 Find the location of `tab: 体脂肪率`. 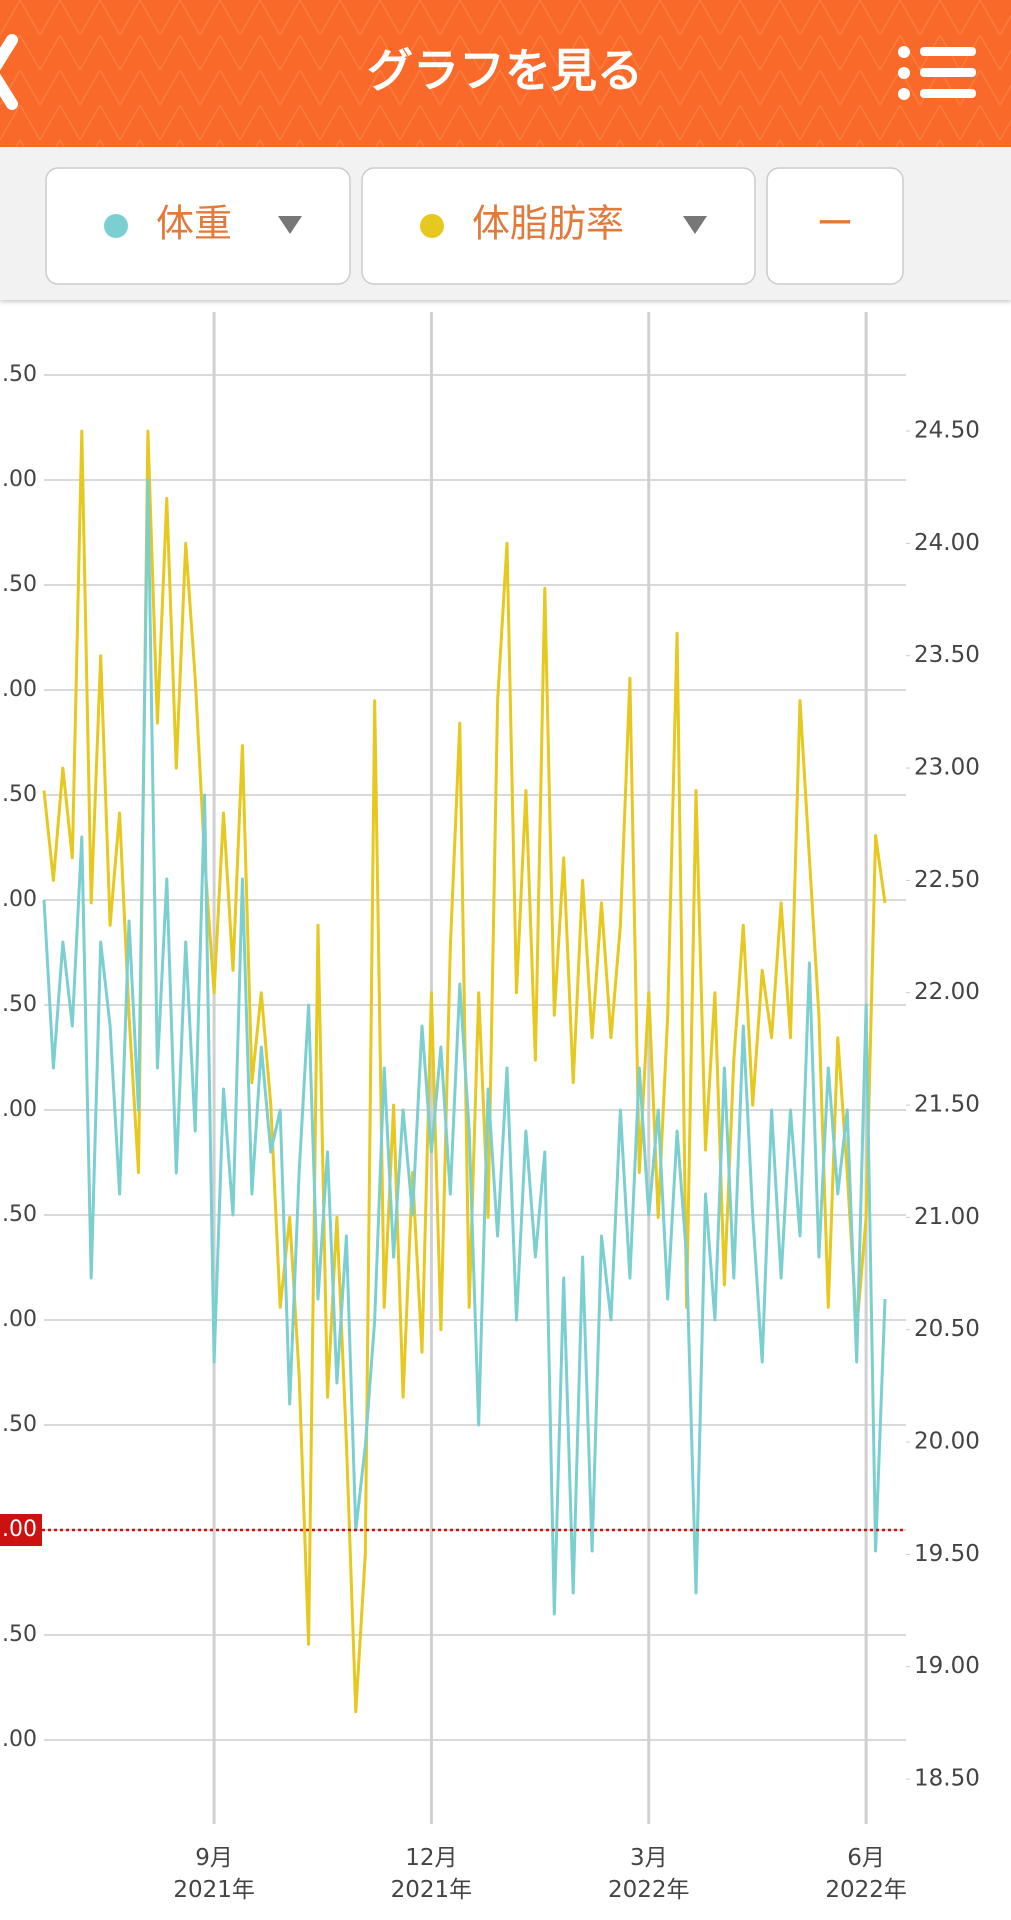

tab: 体脂肪率 is located at coordinates (558, 226).